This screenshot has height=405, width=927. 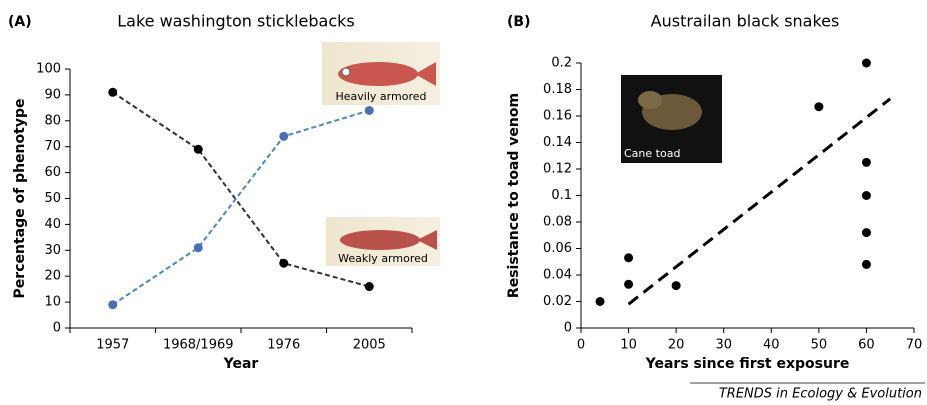 What do you see at coordinates (561, 195) in the screenshot?
I see `y-tick-label: 0.1` at bounding box center [561, 195].